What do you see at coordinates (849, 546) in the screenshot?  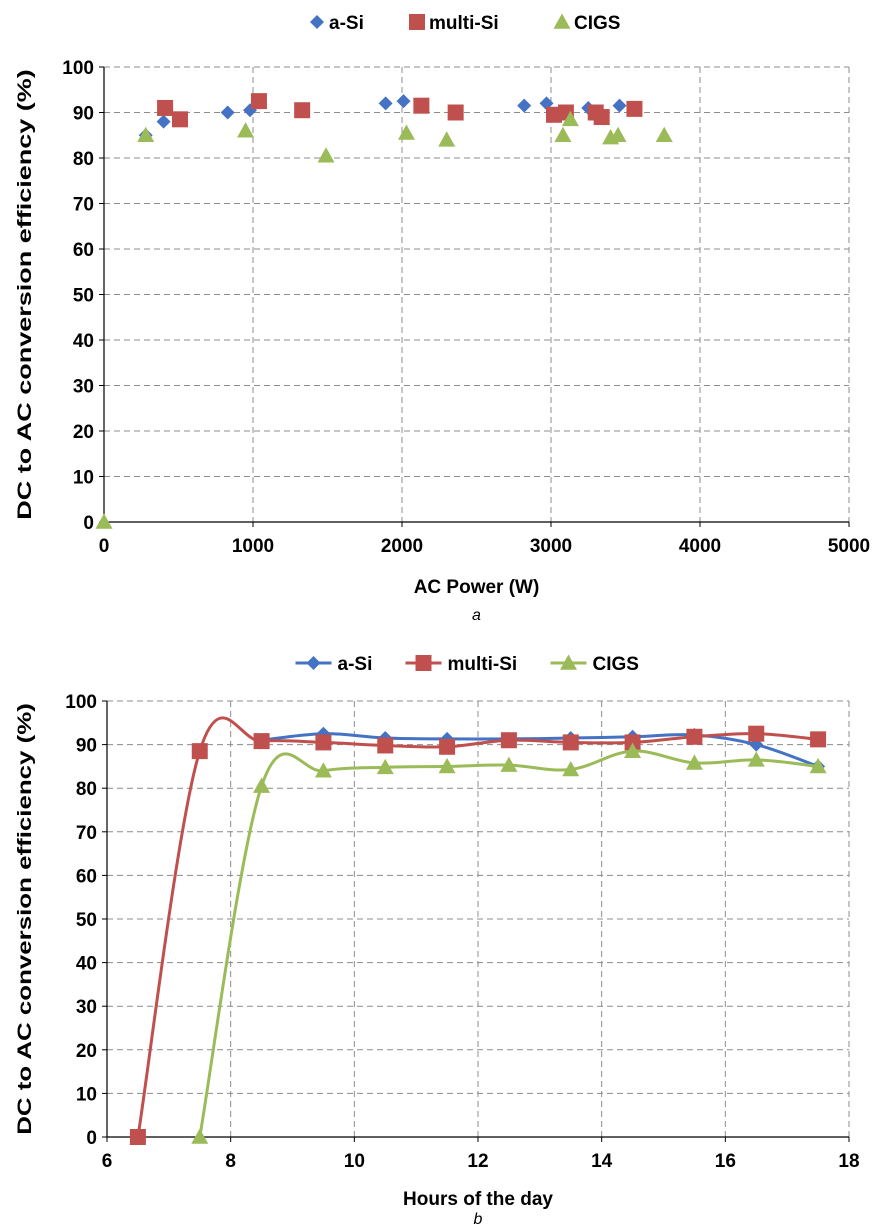 I see `x-tick-label: 5000` at bounding box center [849, 546].